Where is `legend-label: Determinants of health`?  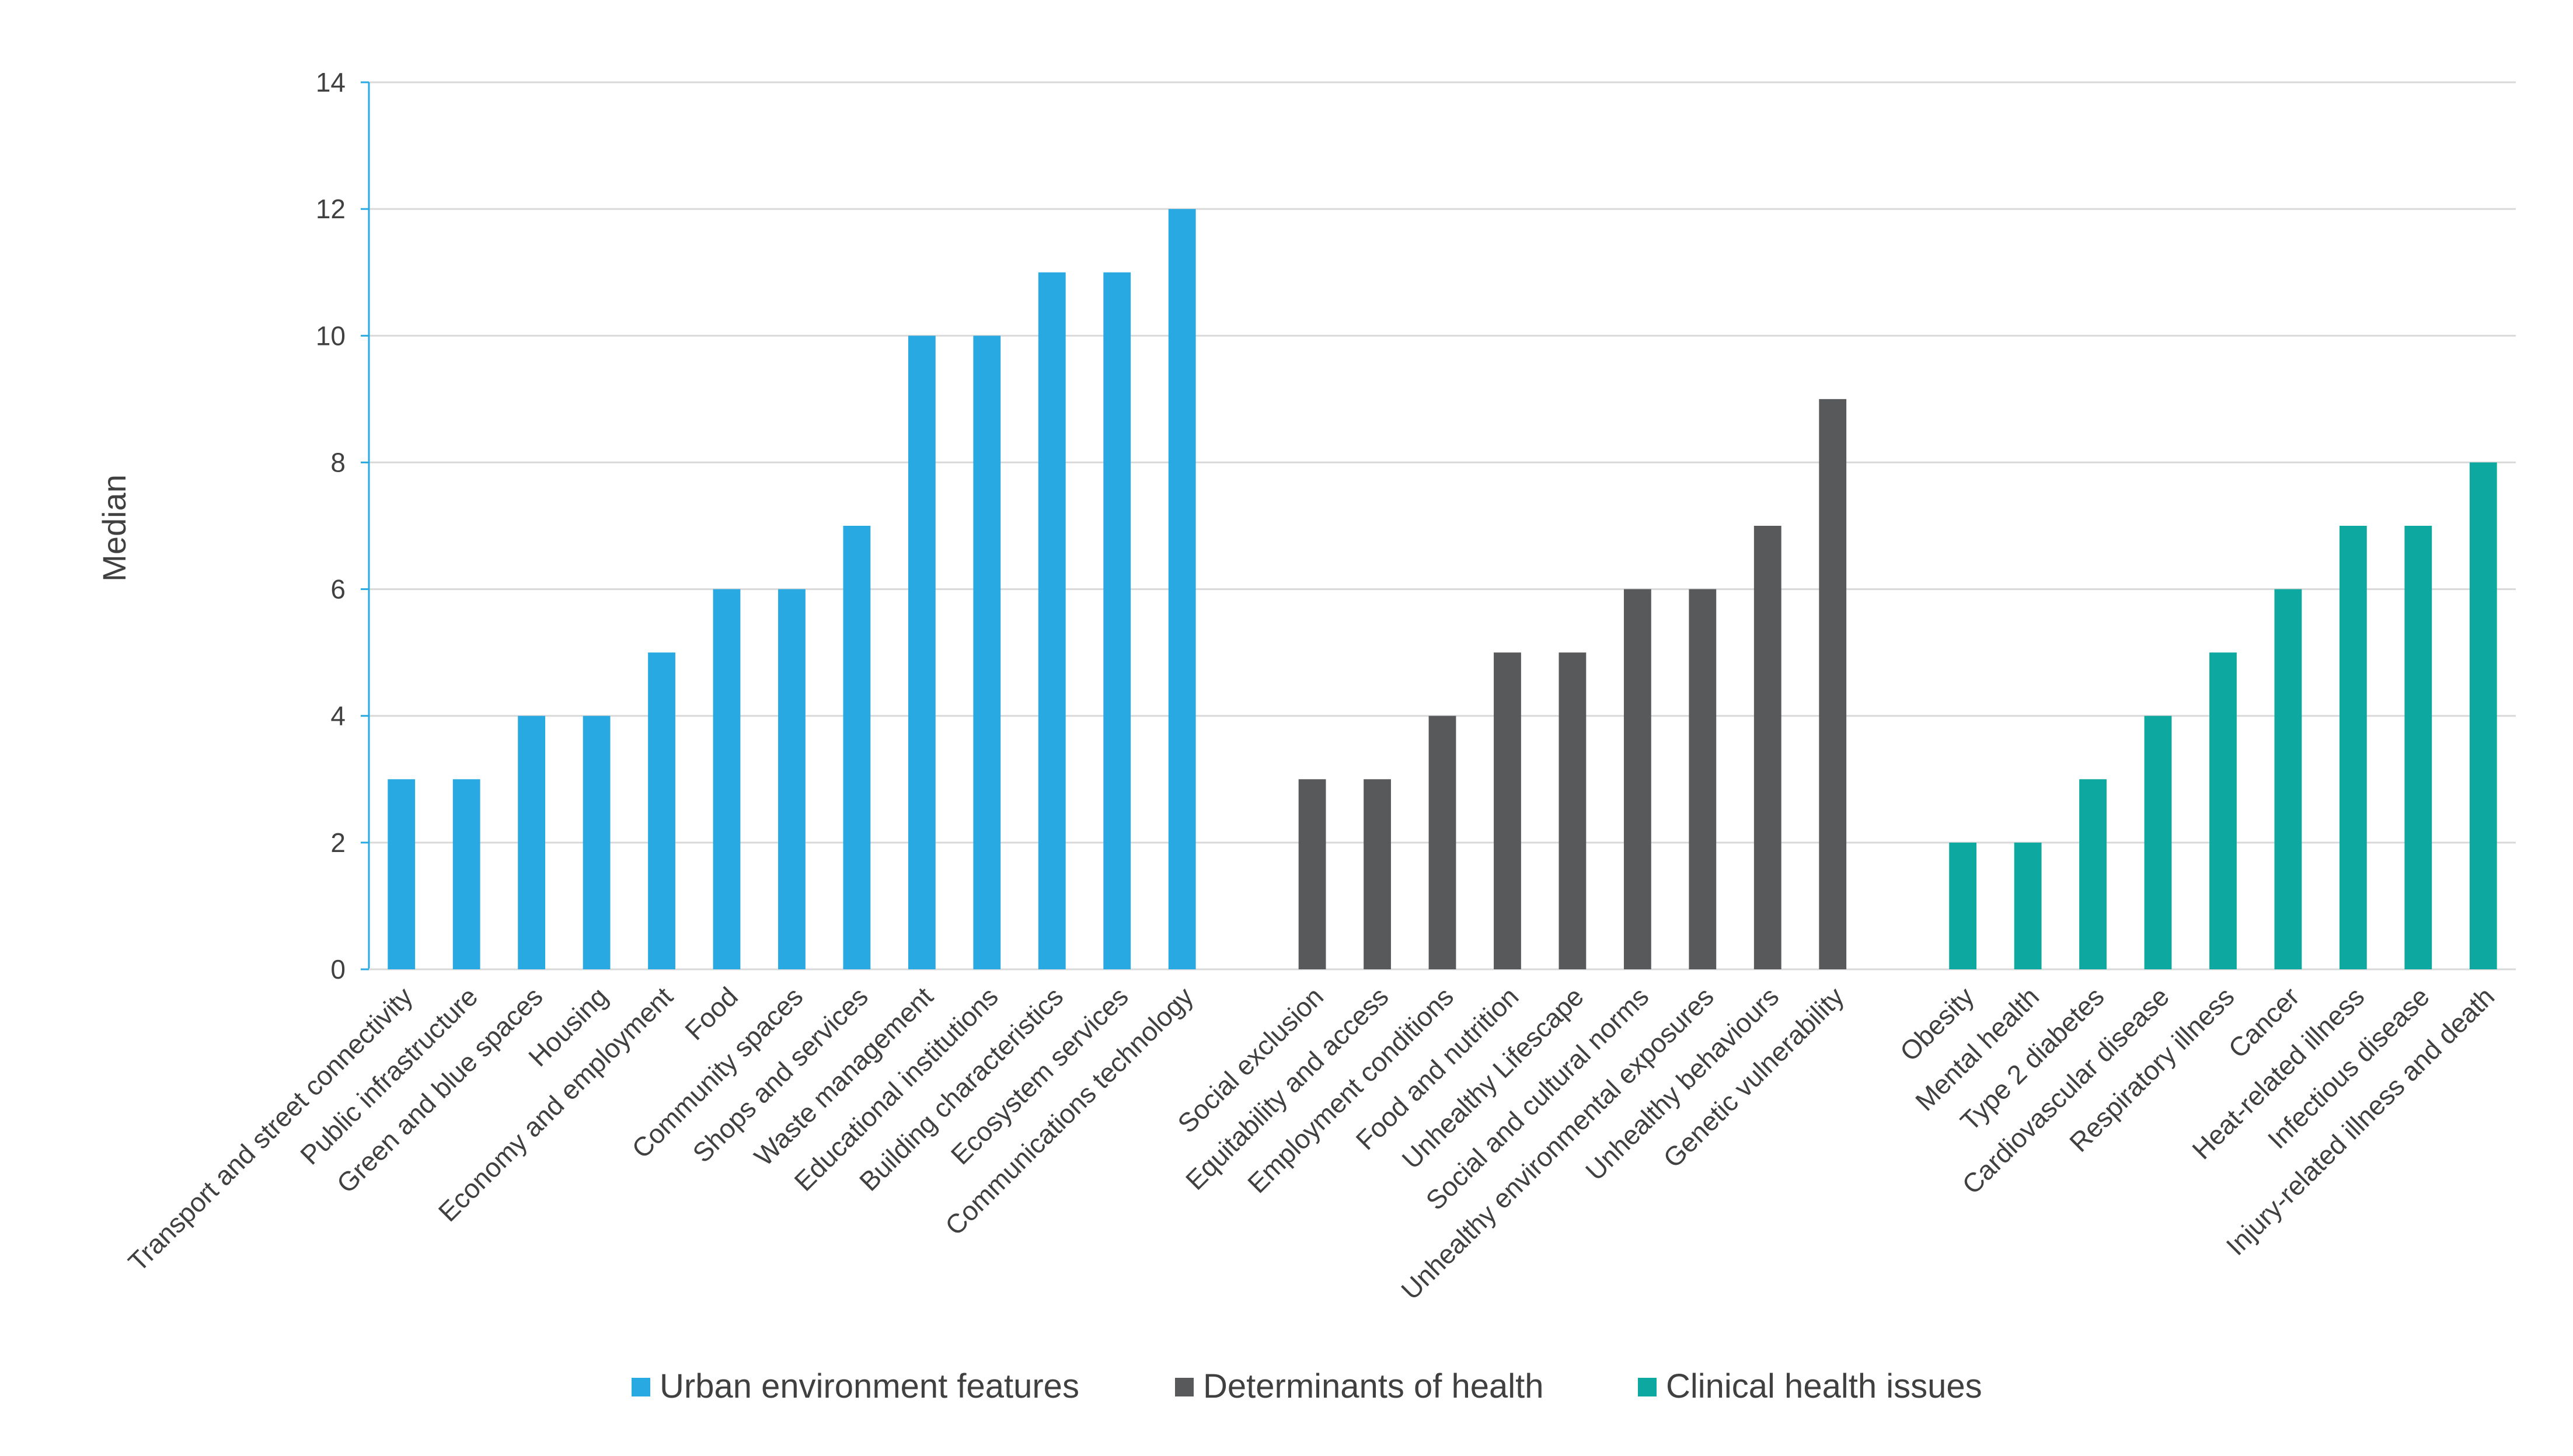 legend-label: Determinants of health is located at coordinates (1373, 1386).